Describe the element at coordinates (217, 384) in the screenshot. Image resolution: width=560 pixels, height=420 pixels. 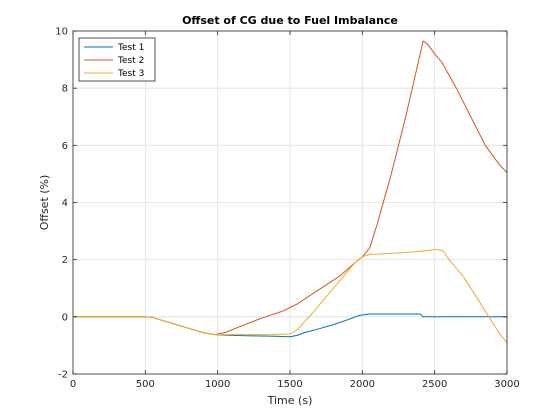
I see `x-tick-label: 1000` at that location.